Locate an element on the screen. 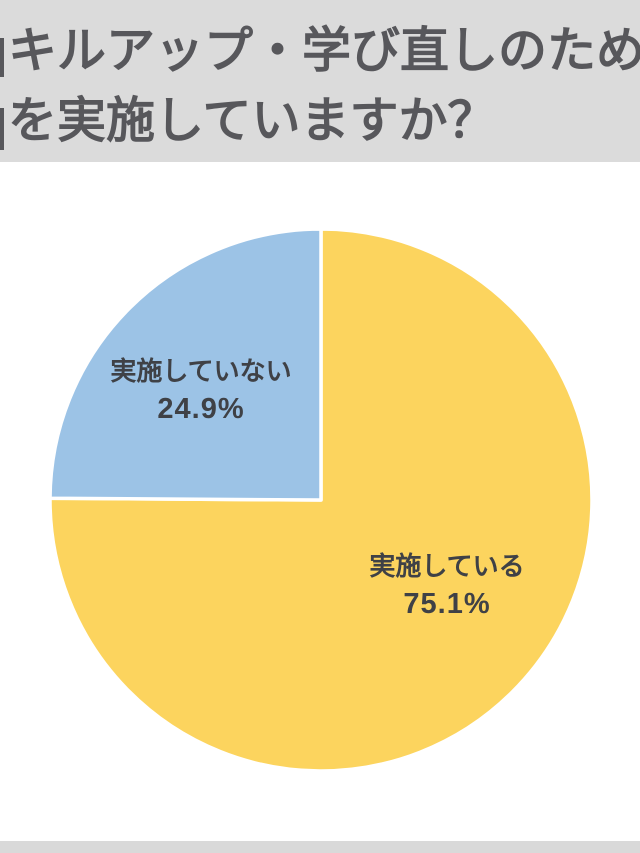  pie-label-not-implementing: 実施していない 24.9% is located at coordinates (200, 390).